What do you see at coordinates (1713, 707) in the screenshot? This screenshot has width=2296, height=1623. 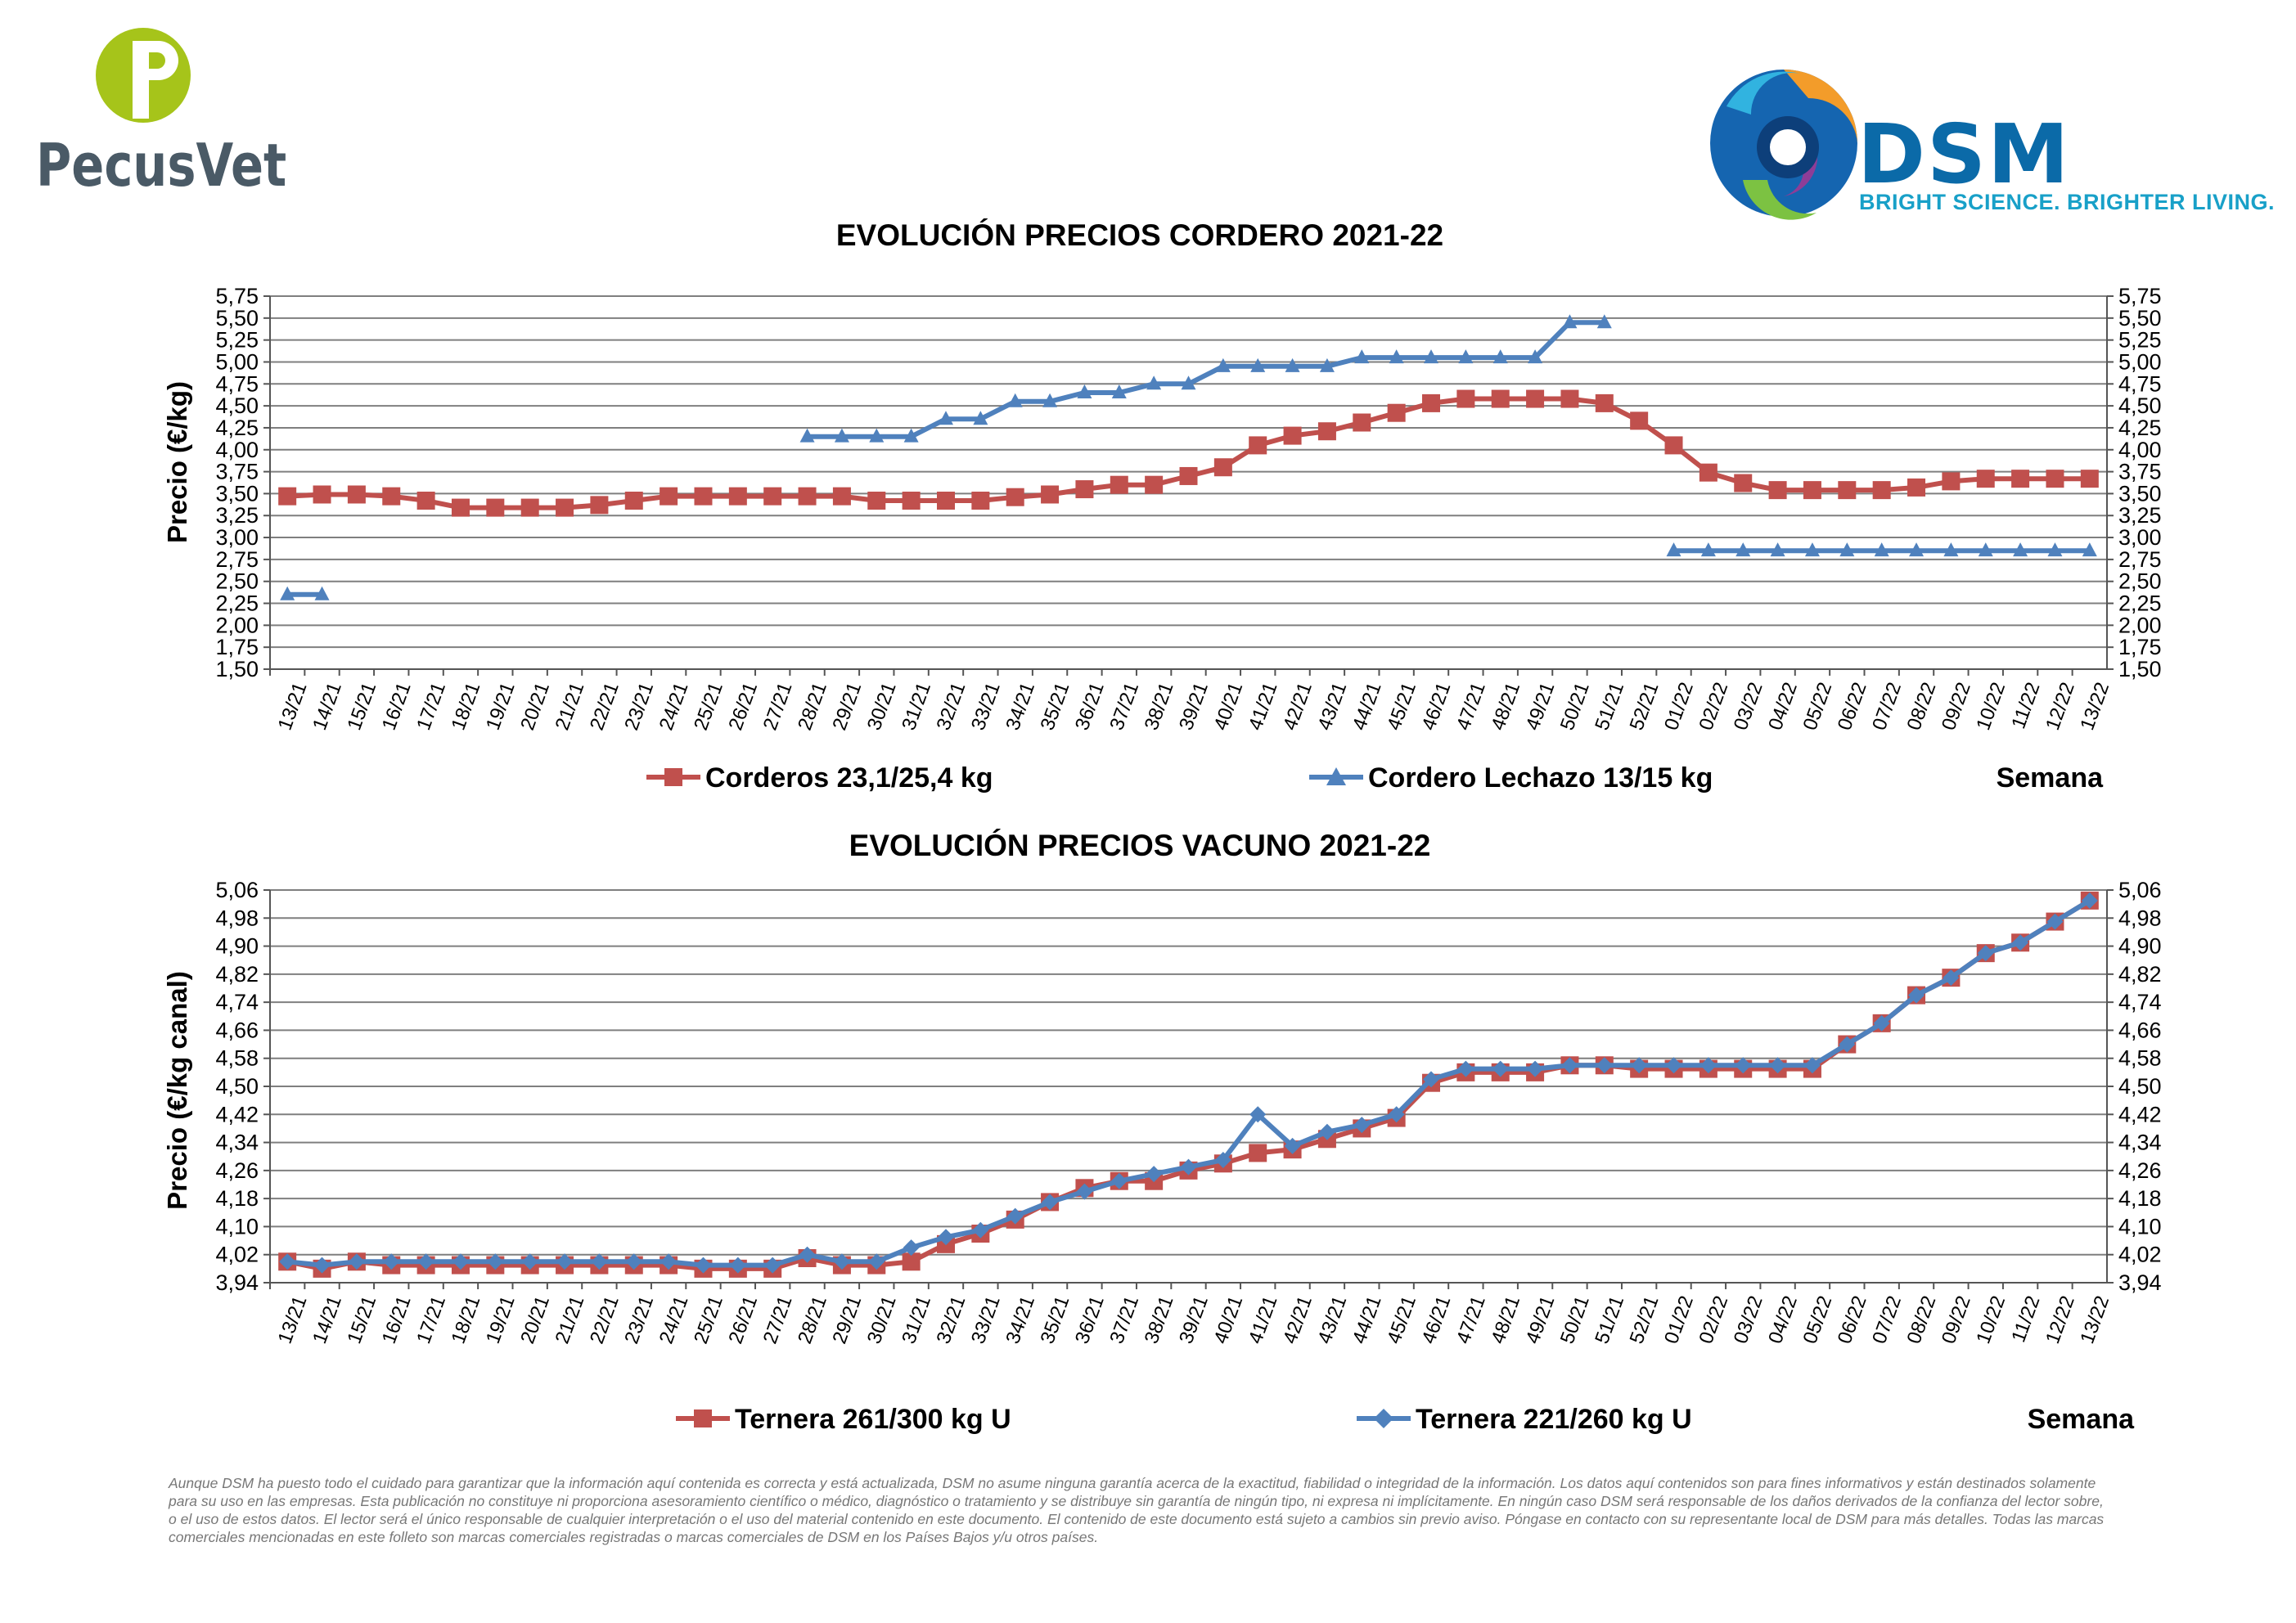 I see `x-tick-label: 02/22` at bounding box center [1713, 707].